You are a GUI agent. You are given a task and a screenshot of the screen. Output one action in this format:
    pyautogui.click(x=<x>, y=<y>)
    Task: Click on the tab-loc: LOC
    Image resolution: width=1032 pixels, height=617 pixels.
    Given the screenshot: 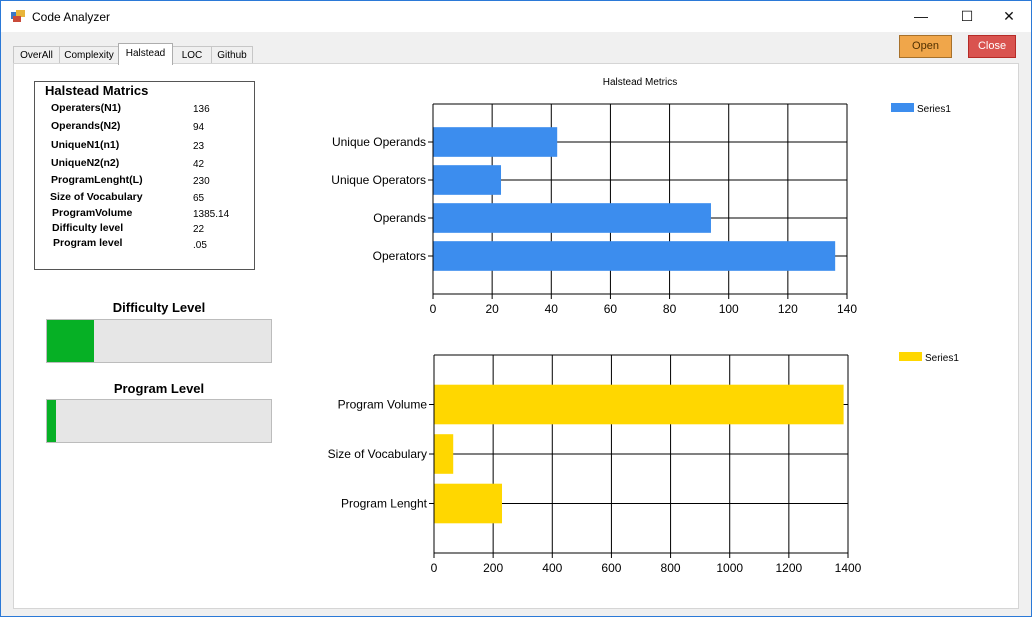 What is the action you would take?
    pyautogui.click(x=192, y=55)
    